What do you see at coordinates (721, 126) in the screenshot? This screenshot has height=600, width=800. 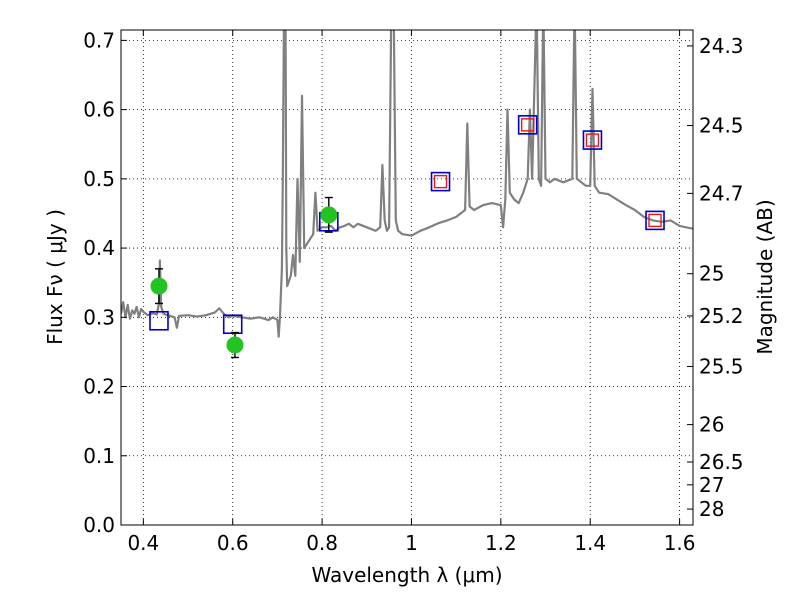 I see `right-tick-label: 24.5` at bounding box center [721, 126].